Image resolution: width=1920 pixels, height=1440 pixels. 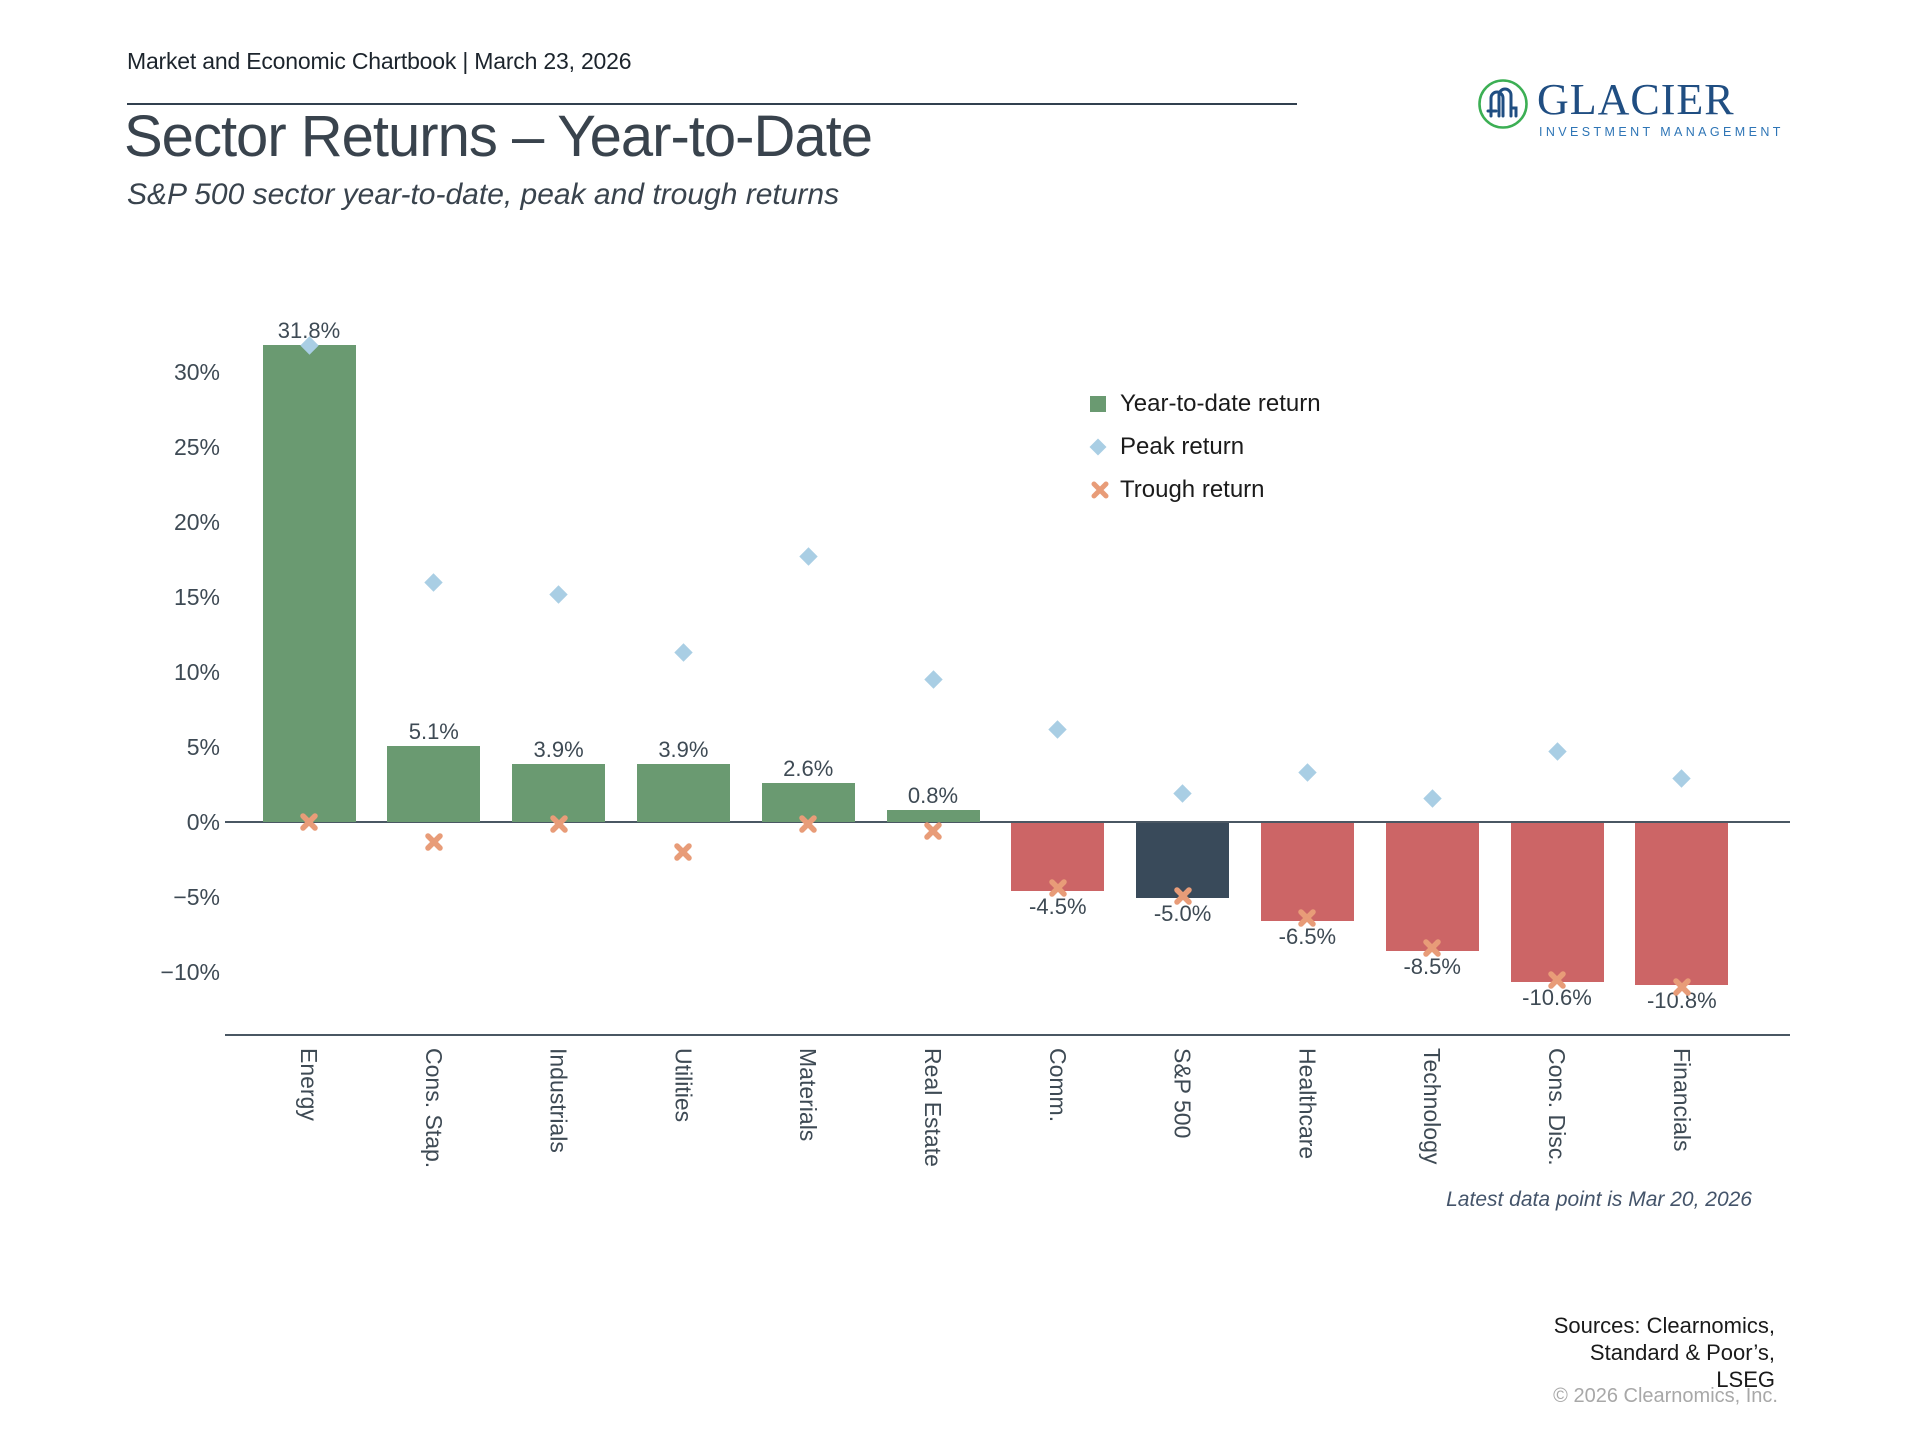 I want to click on brand-logo: GLACIER INVESTMENT MANAGEMENT, so click(x=1630, y=108).